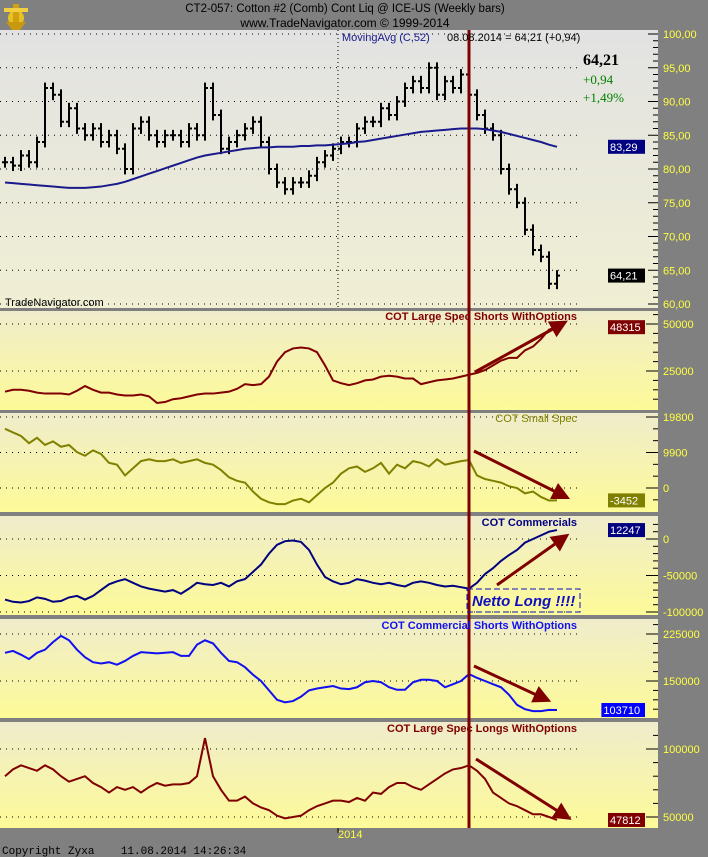 The height and width of the screenshot is (857, 708). Describe the element at coordinates (678, 372) in the screenshot. I see `axis-tick-label: 25000` at that location.